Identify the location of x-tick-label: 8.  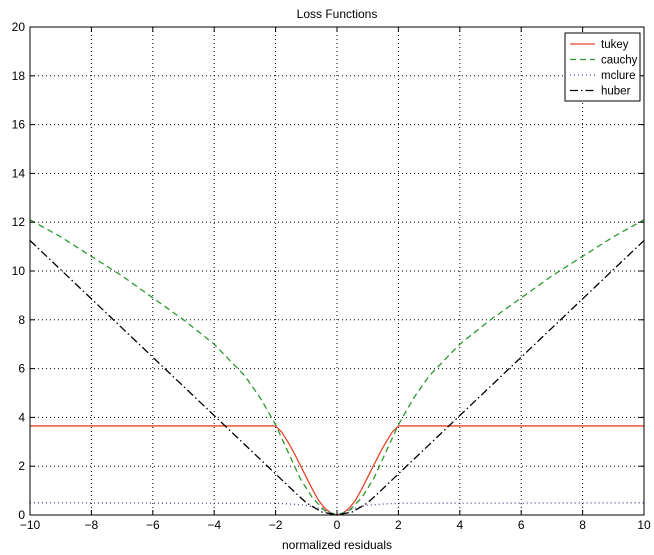
(582, 525).